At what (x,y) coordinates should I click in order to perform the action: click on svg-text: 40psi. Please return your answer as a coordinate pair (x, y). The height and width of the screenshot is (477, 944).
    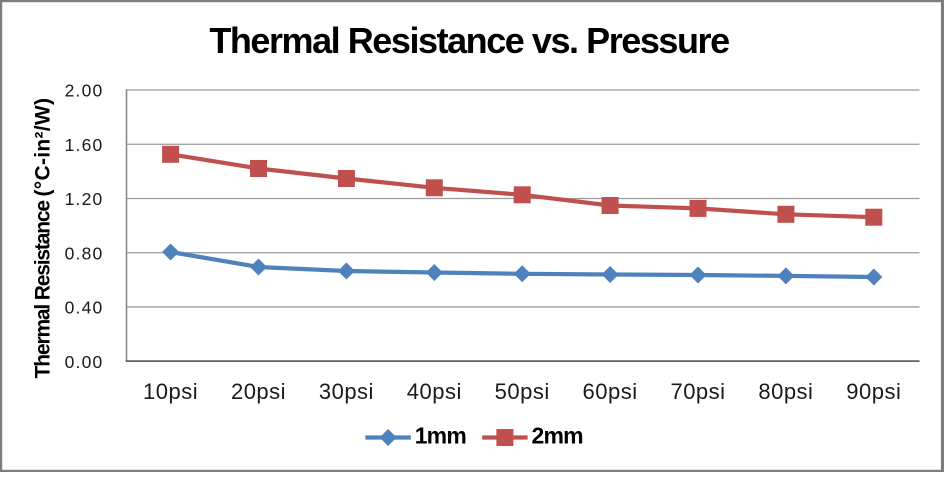
    Looking at the image, I should click on (434, 391).